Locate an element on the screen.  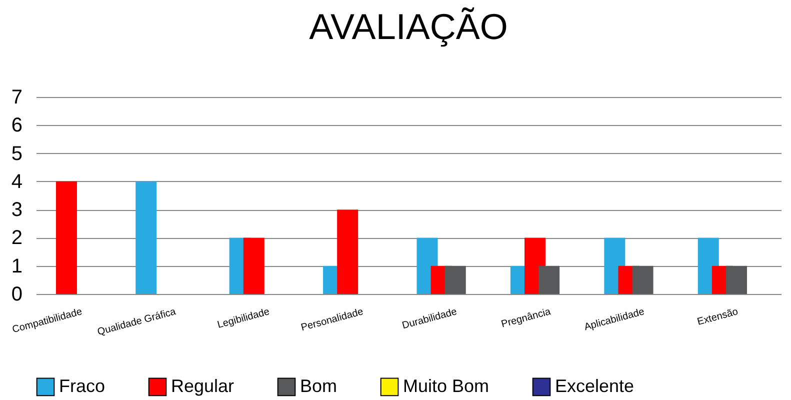
x-tick-label: Extensão is located at coordinates (718, 317).